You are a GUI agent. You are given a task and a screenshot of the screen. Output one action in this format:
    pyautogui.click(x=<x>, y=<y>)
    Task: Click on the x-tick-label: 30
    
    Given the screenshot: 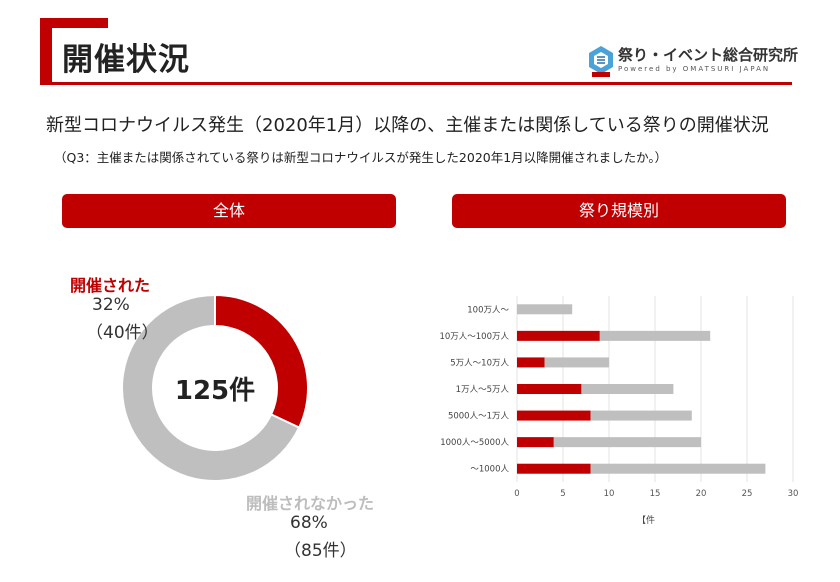 What is the action you would take?
    pyautogui.click(x=793, y=494)
    